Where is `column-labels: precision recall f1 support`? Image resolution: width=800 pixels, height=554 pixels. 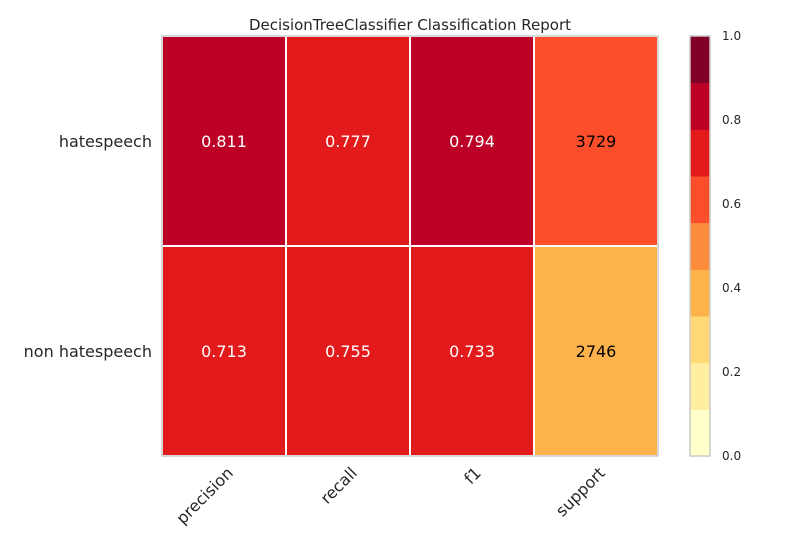
column-labels: precision recall f1 support is located at coordinates (390, 495).